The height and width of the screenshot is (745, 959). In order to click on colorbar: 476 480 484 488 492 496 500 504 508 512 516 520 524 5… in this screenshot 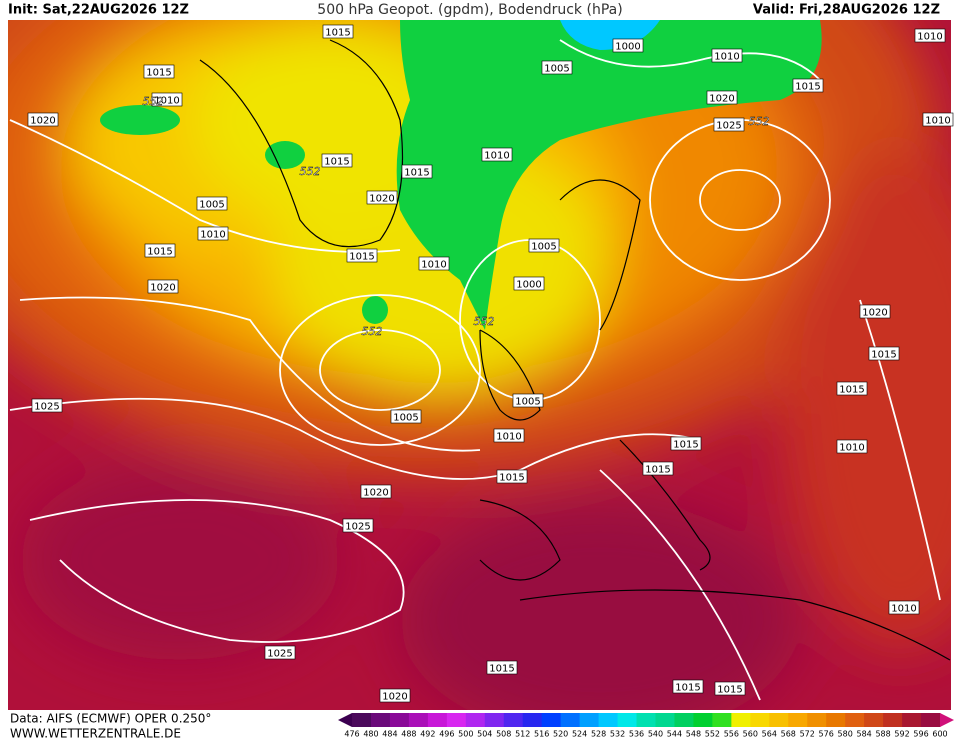, I will do `click(646, 726)`.